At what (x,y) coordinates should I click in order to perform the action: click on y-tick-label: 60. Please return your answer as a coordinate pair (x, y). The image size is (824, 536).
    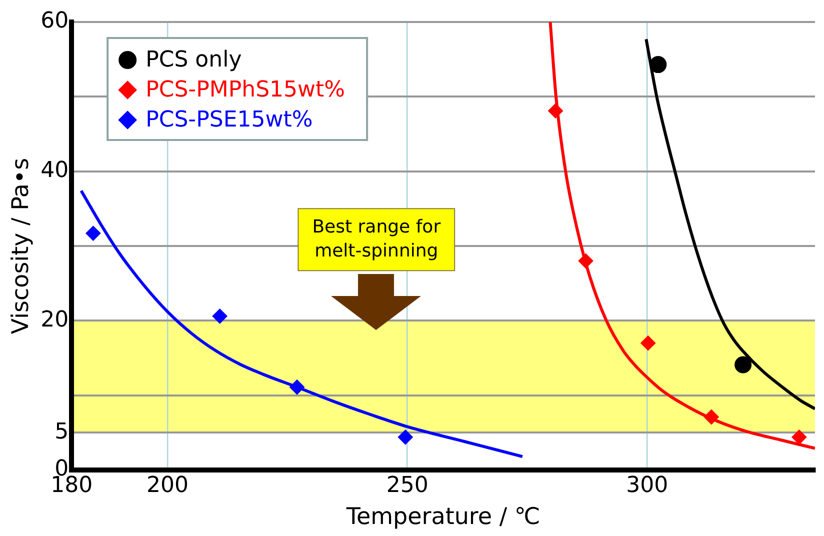
    Looking at the image, I should click on (54, 21).